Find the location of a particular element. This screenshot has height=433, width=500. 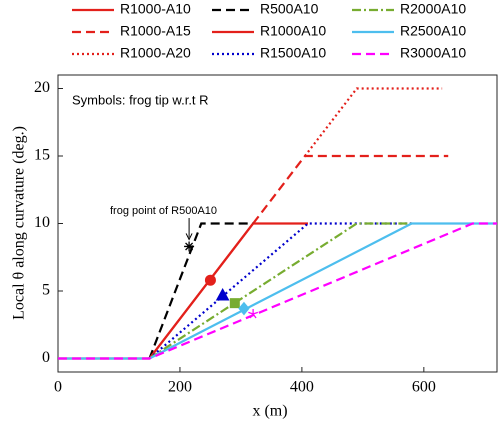

x-tick-label: 400 is located at coordinates (302, 387).